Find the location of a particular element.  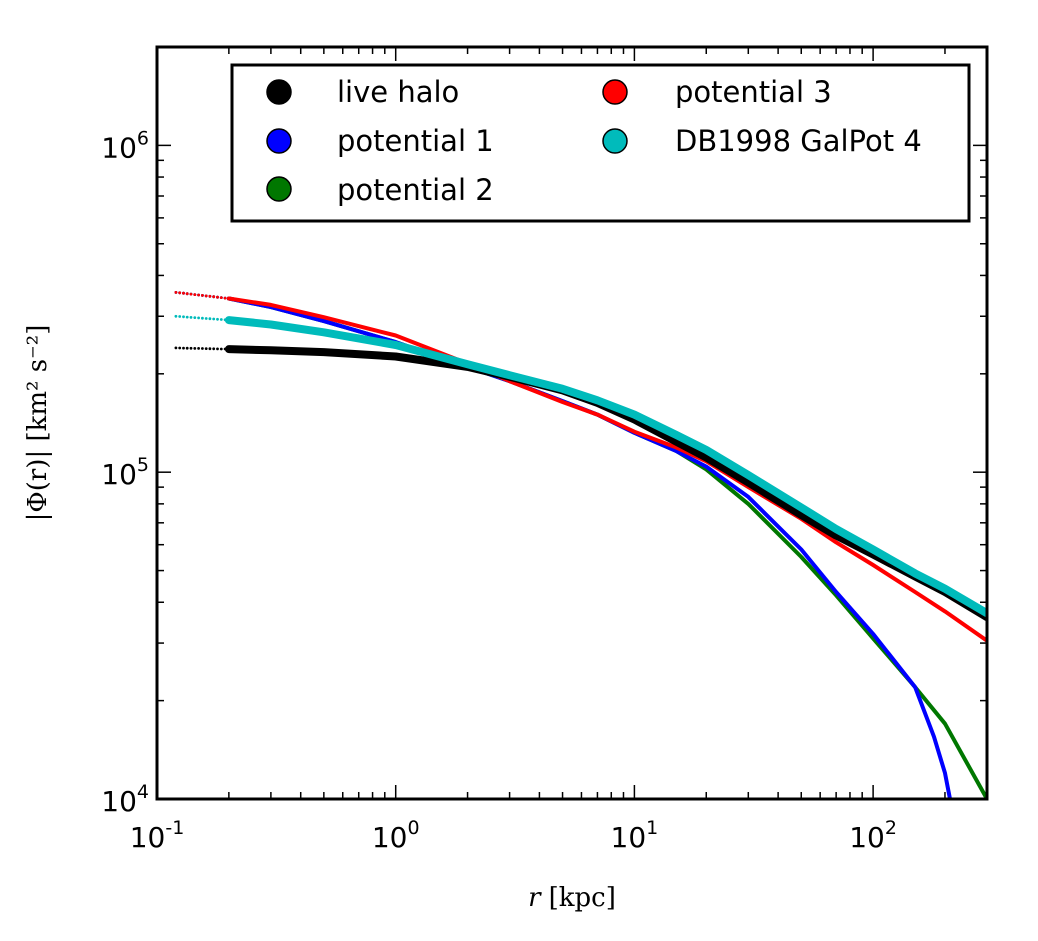

legend-marker-live-halo is located at coordinates (279, 92).